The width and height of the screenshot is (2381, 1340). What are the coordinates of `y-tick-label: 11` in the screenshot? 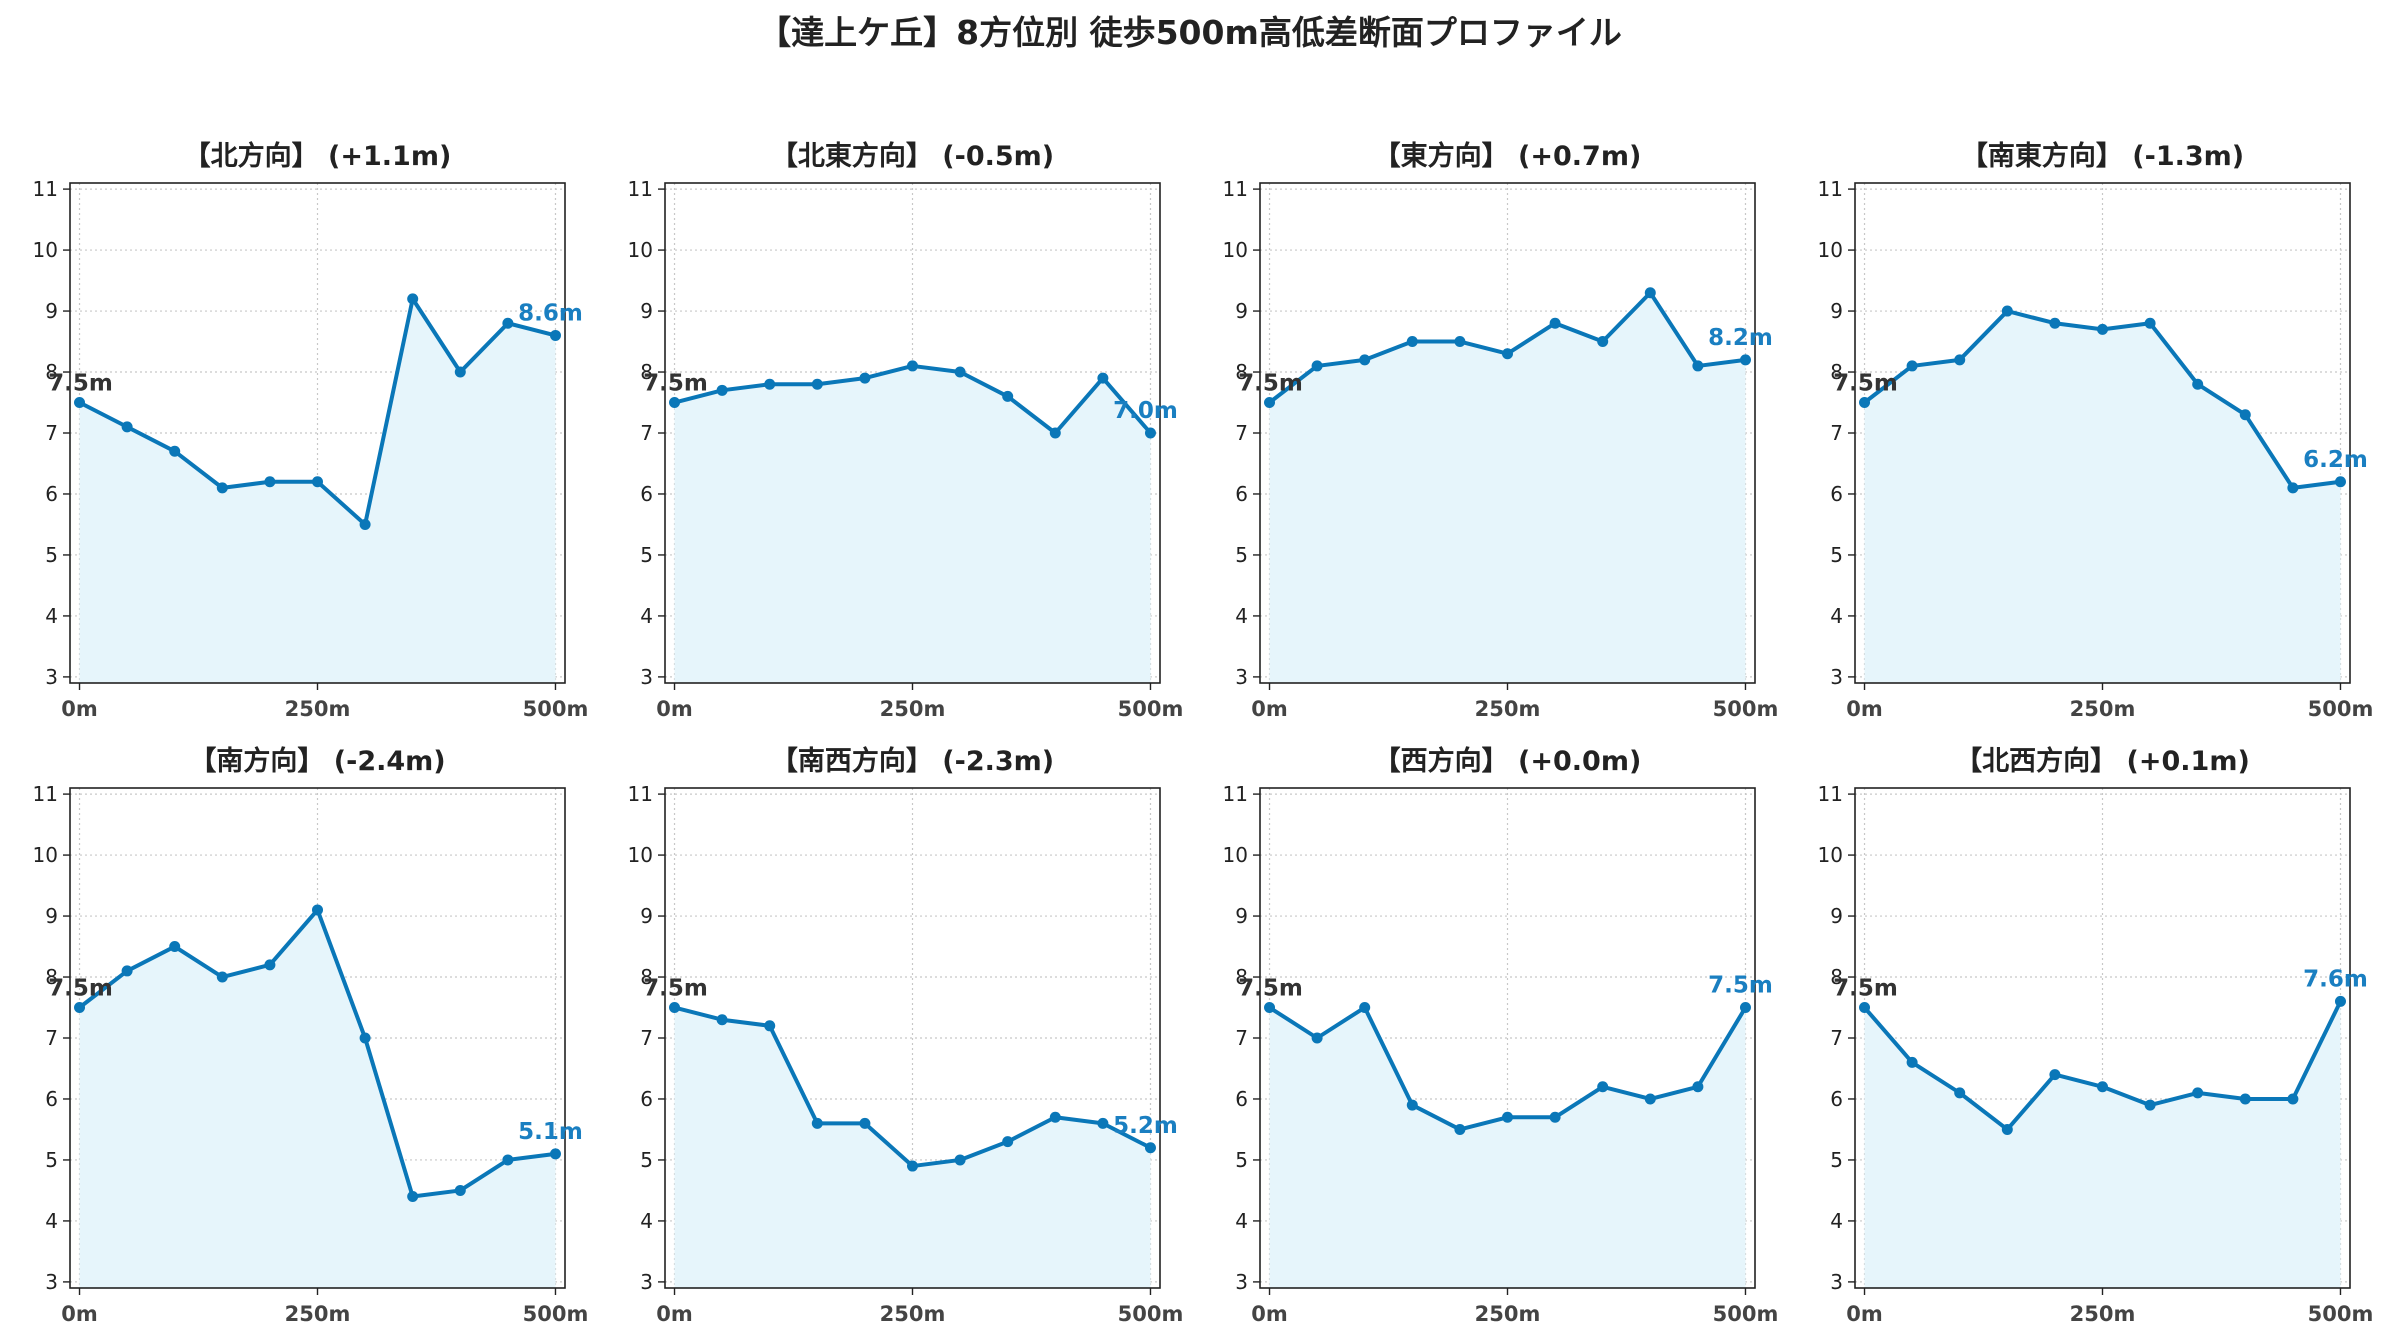 It's located at (1235, 189).